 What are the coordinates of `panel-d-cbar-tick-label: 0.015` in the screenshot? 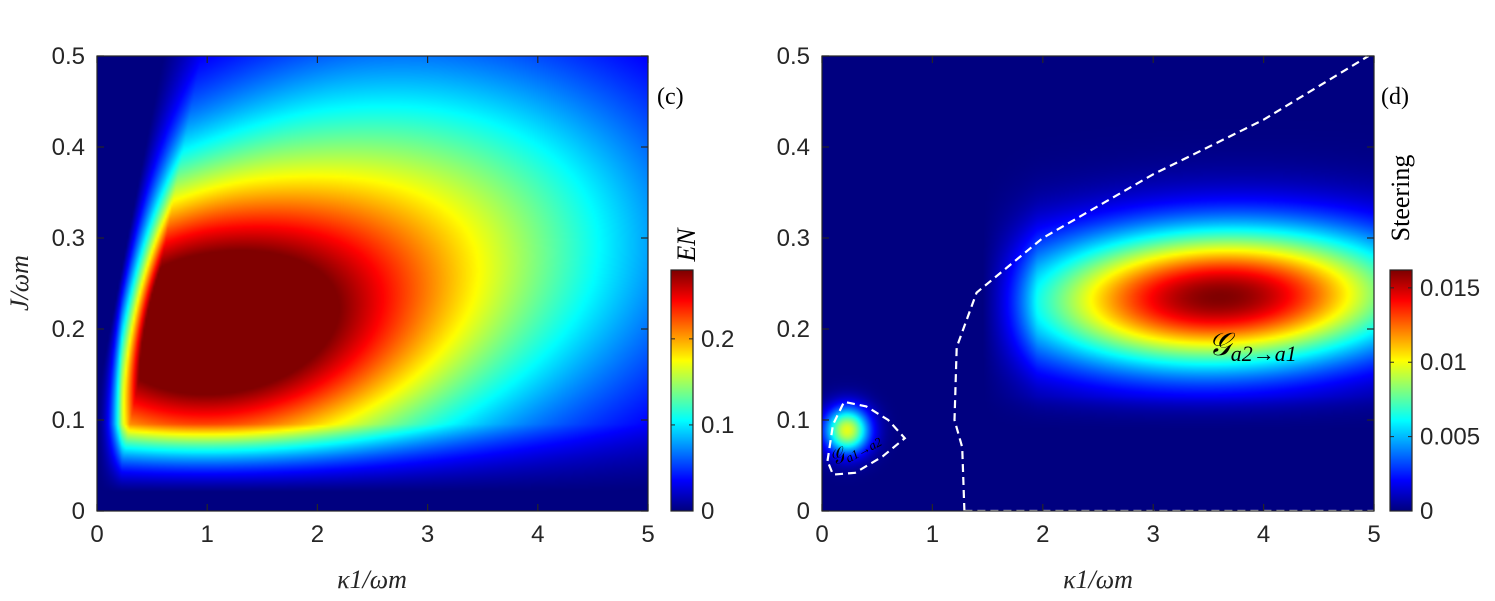 It's located at (1450, 288).